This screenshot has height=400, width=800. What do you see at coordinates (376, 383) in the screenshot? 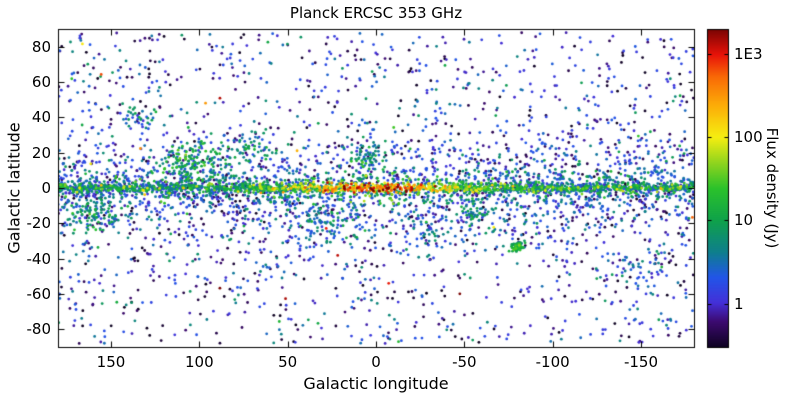
I see `x-axis-label: Galactic longitude` at bounding box center [376, 383].